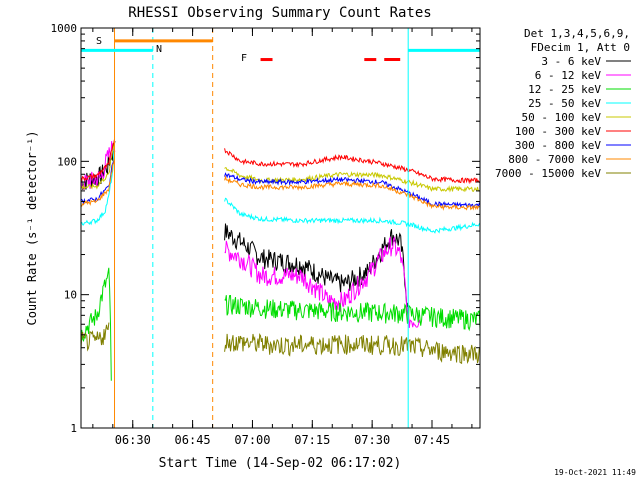 The height and width of the screenshot is (480, 640). I want to click on legend-label-1: 6 - 12 keV, so click(568, 75).